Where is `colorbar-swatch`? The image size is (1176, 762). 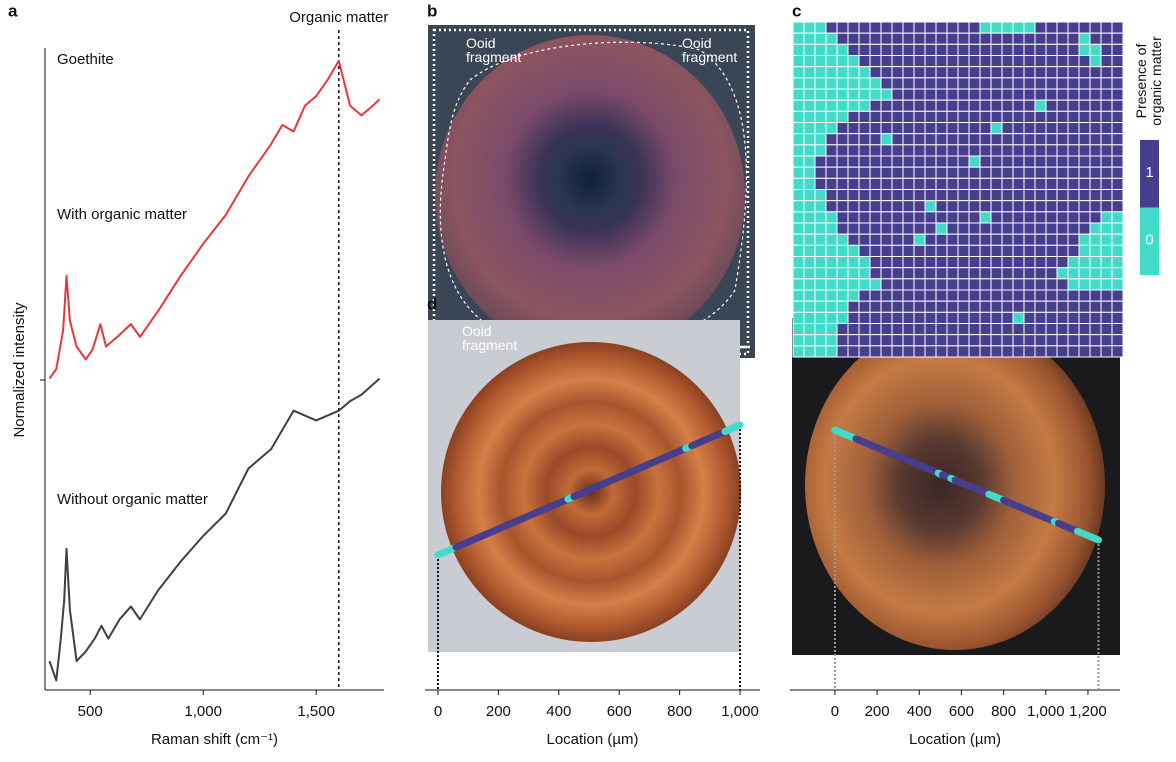
colorbar-swatch is located at coordinates (1149, 174).